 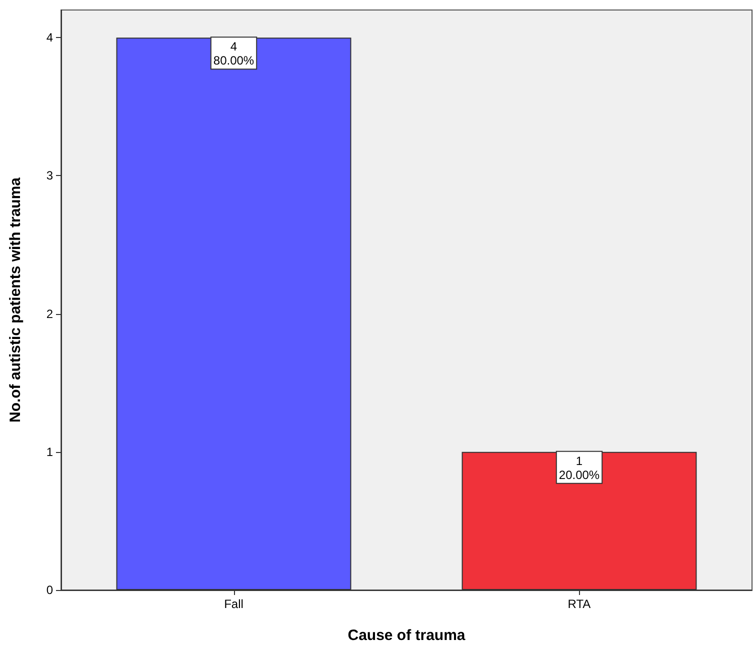 What do you see at coordinates (50, 590) in the screenshot?
I see `y-tick-label: 0` at bounding box center [50, 590].